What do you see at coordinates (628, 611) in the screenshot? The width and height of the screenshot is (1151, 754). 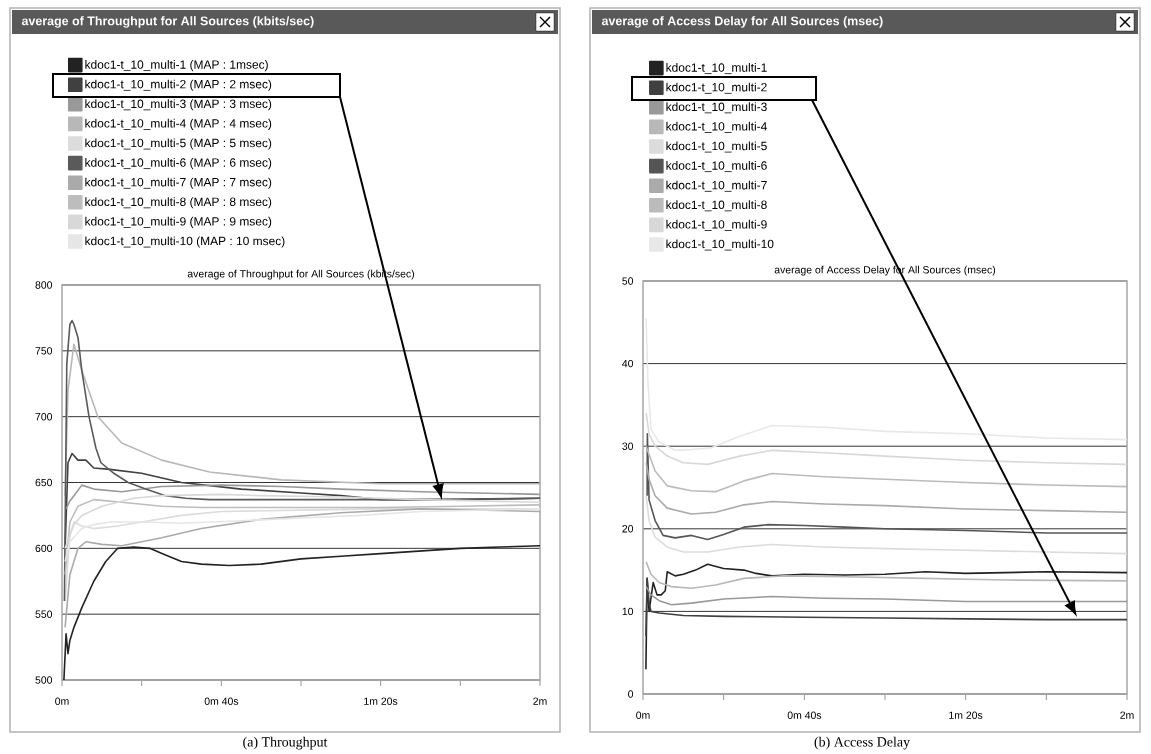 I see `y-tick-label: 10` at bounding box center [628, 611].